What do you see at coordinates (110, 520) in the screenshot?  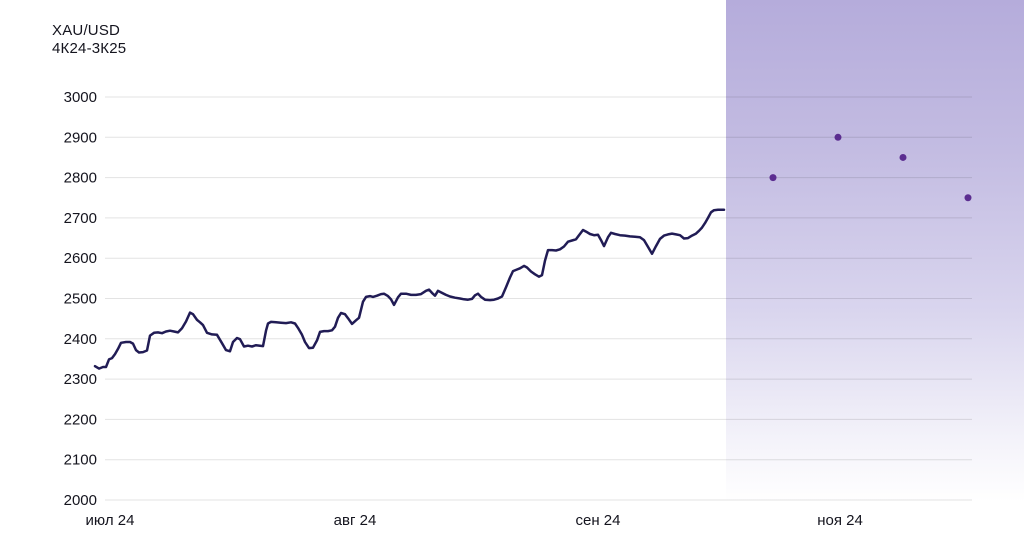 I see `x-axis-tick: июл 24` at bounding box center [110, 520].